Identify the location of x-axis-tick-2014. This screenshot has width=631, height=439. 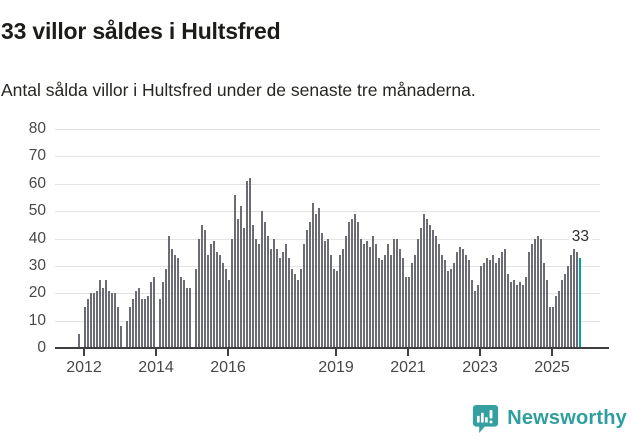
(156, 352).